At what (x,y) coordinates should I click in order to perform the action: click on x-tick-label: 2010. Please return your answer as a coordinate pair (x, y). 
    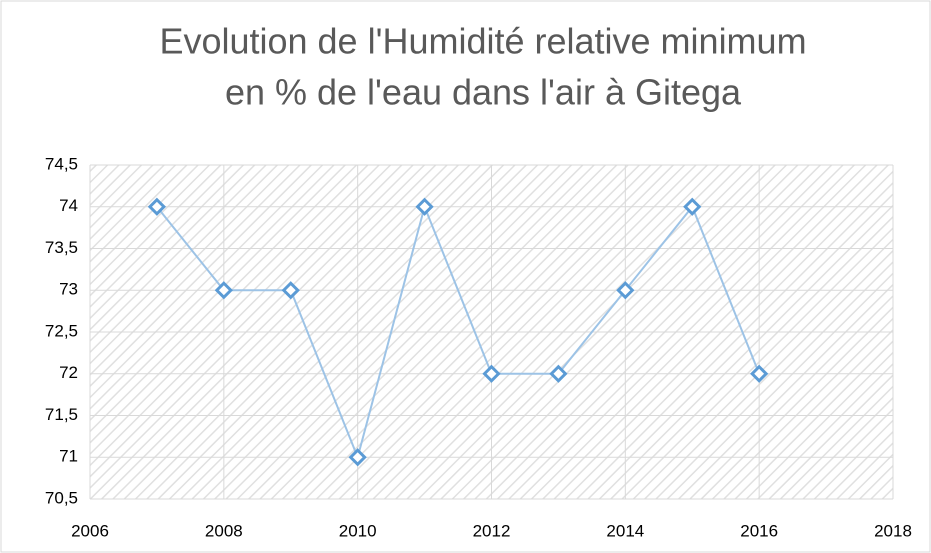
    Looking at the image, I should click on (358, 530).